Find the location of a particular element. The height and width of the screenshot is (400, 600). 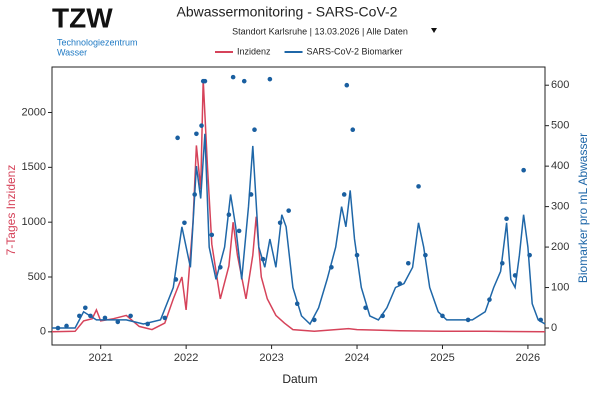

y-tick-label: 1500 is located at coordinates (34, 167).